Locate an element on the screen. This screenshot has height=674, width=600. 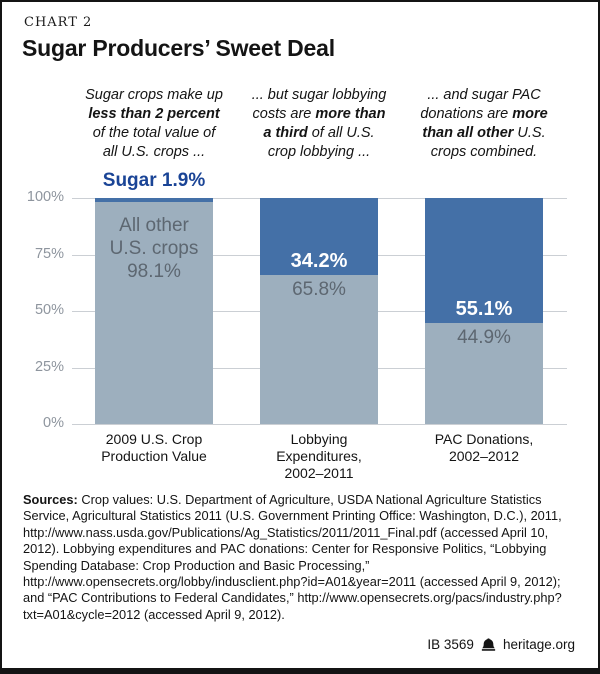
bar-2: 34.2% 65.8% is located at coordinates (319, 311).